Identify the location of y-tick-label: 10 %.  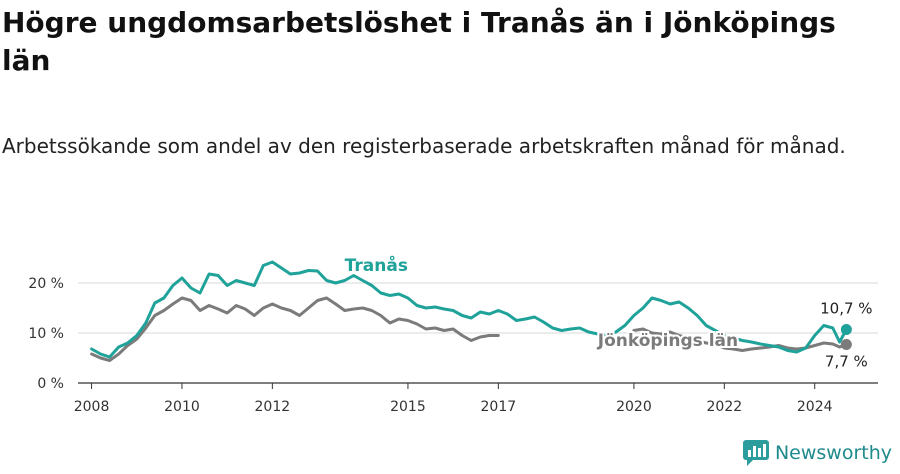
(46, 334).